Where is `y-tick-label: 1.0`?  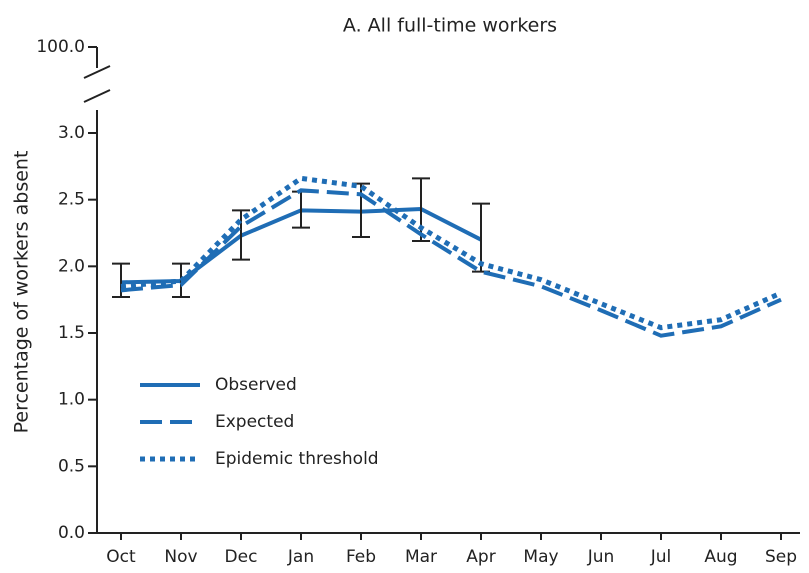 y-tick-label: 1.0 is located at coordinates (71, 400).